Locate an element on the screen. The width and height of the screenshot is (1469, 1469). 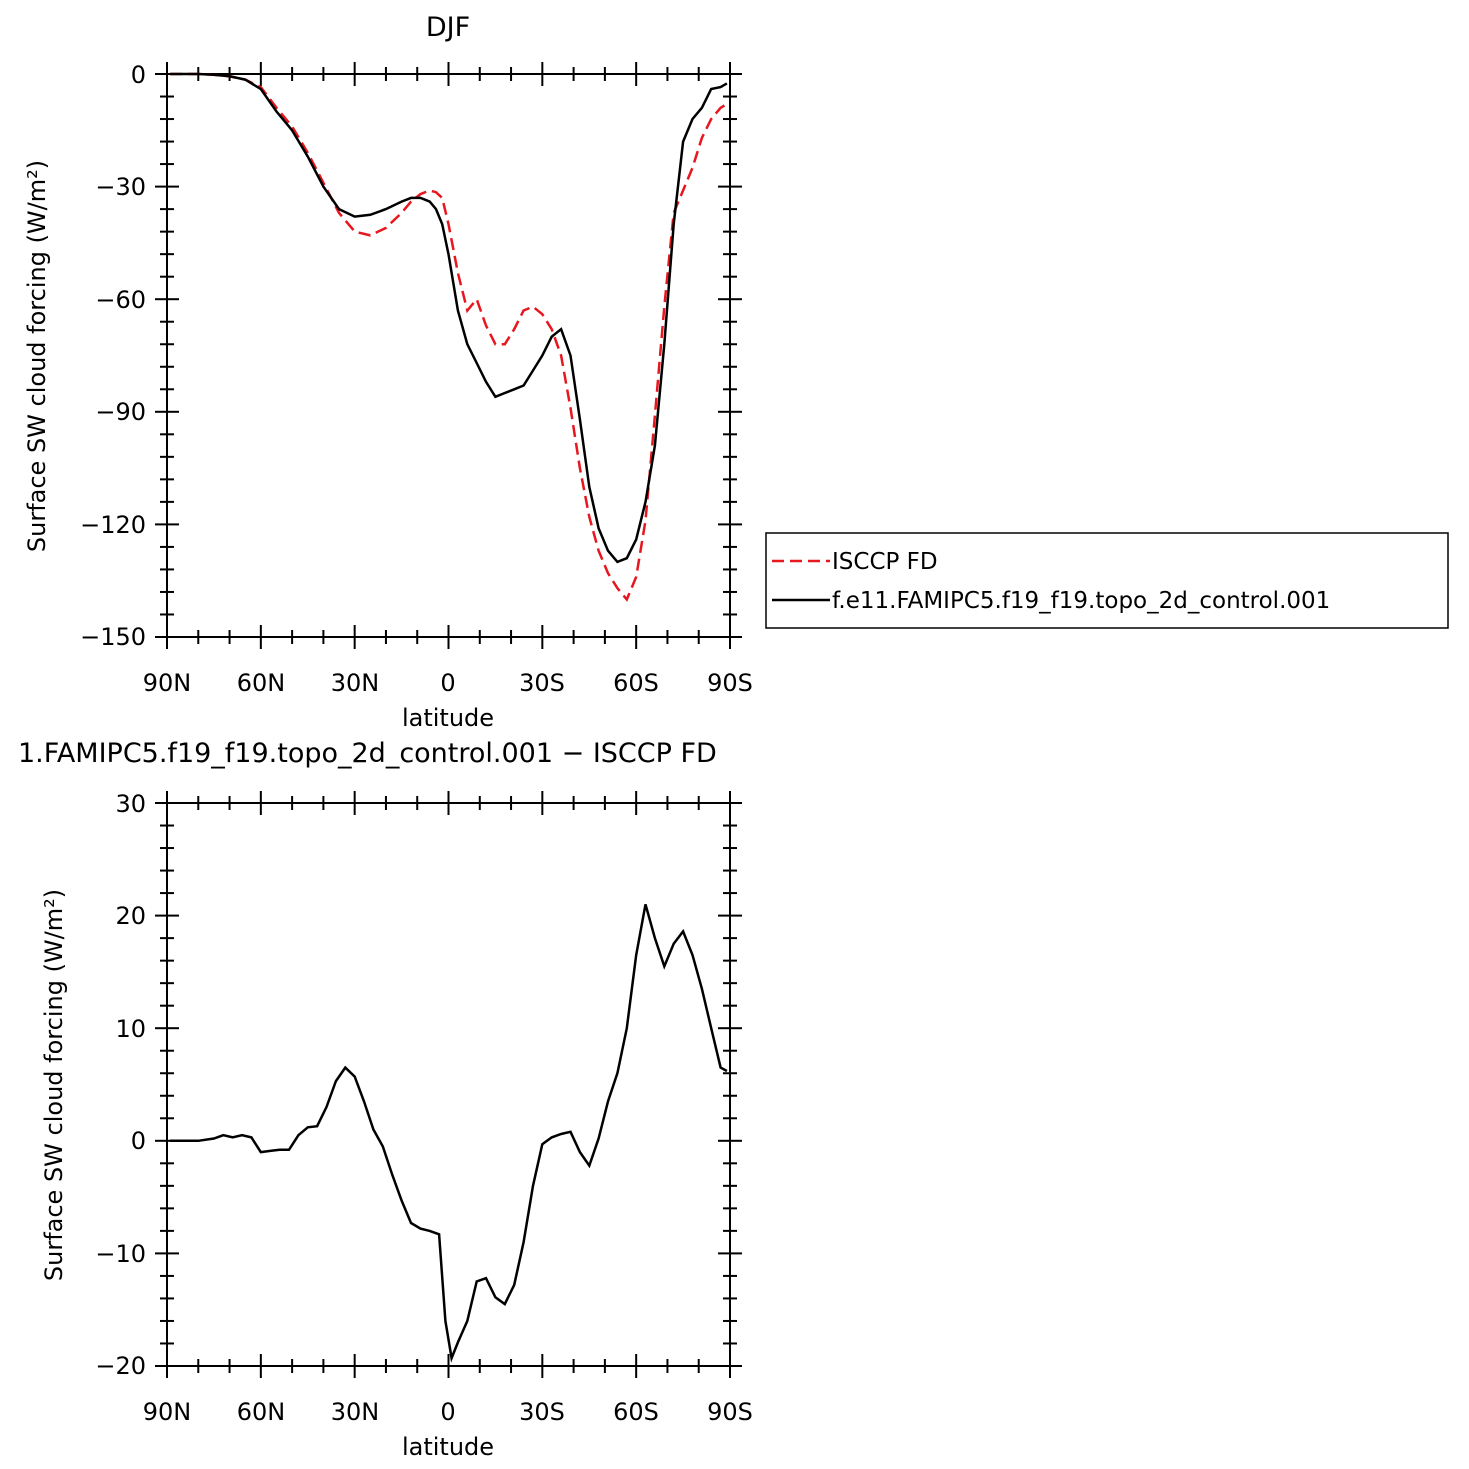
top-x-tick-label-0: 0 is located at coordinates (447, 683).